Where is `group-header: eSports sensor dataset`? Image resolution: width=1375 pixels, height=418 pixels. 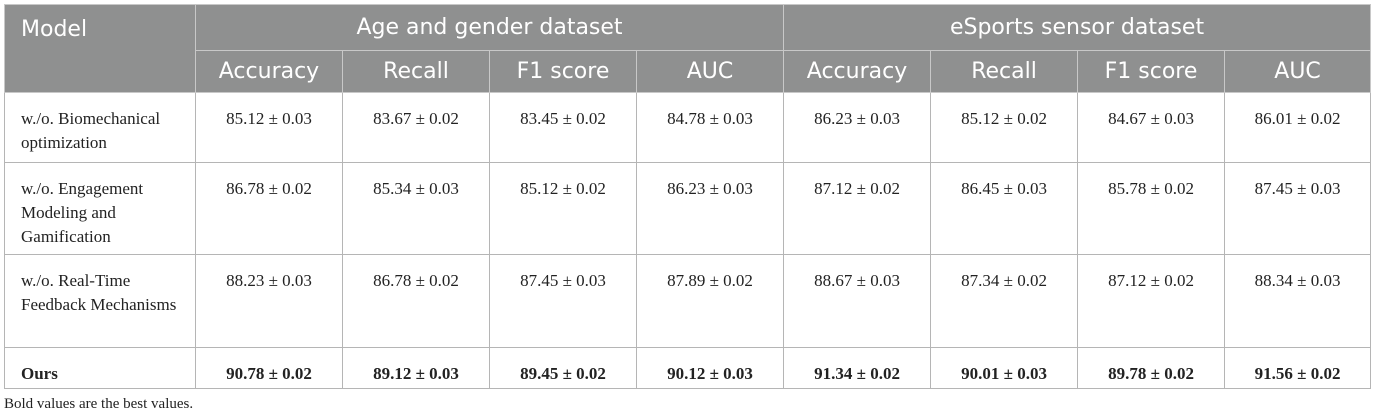
group-header: eSports sensor dataset is located at coordinates (1077, 27).